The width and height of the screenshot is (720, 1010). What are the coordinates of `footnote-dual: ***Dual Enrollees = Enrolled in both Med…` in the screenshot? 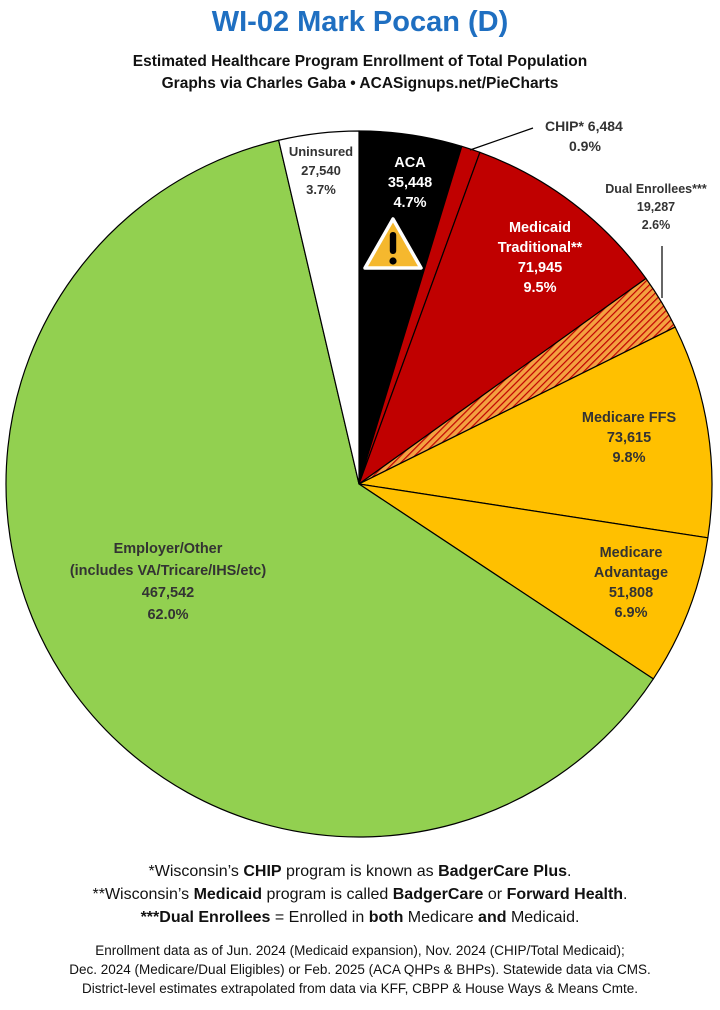 It's located at (360, 917).